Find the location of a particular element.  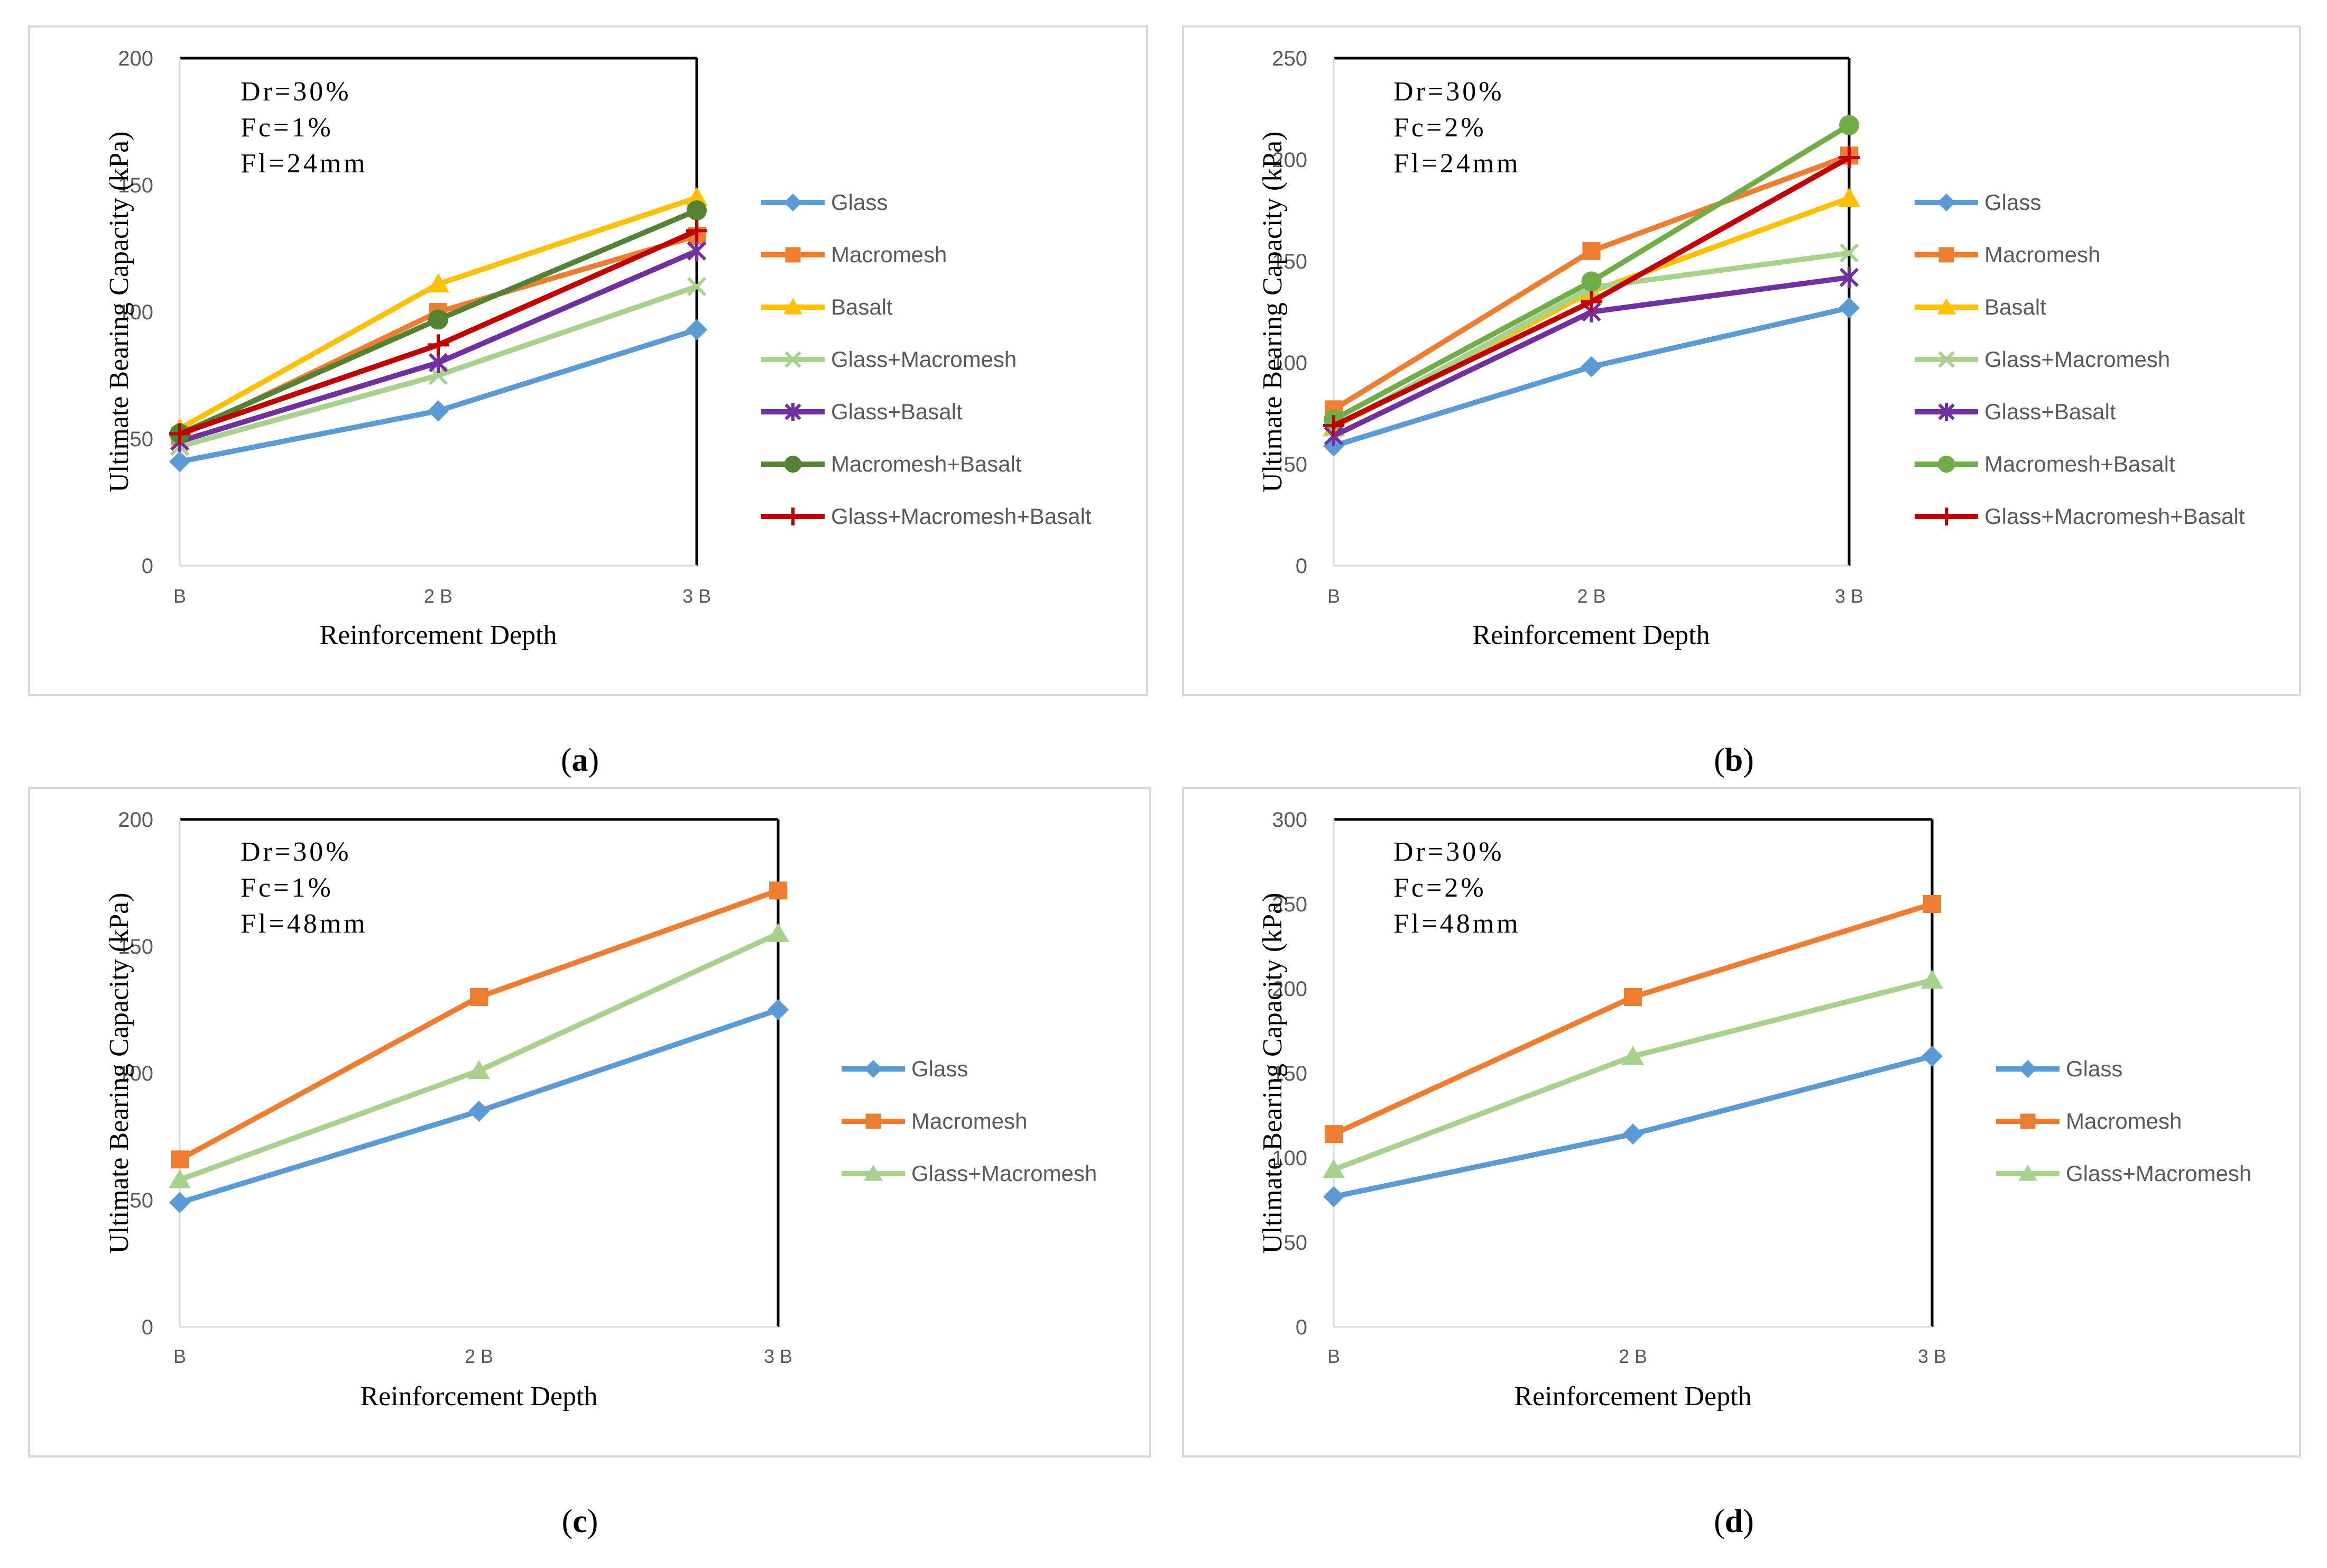

x-tick-label: 3 B is located at coordinates (778, 1356).